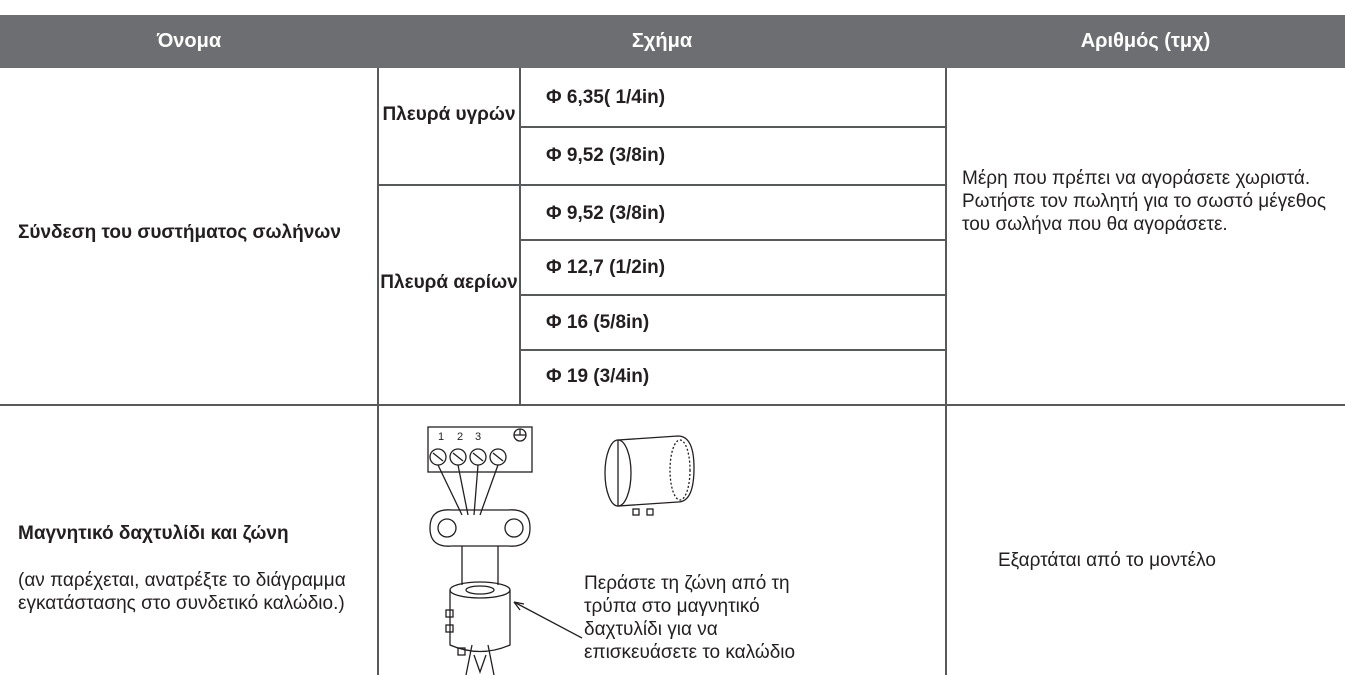 Image resolution: width=1345 pixels, height=675 pixels. I want to click on quantity-text: Εξαρτάται από το μοντέλο, so click(1107, 560).